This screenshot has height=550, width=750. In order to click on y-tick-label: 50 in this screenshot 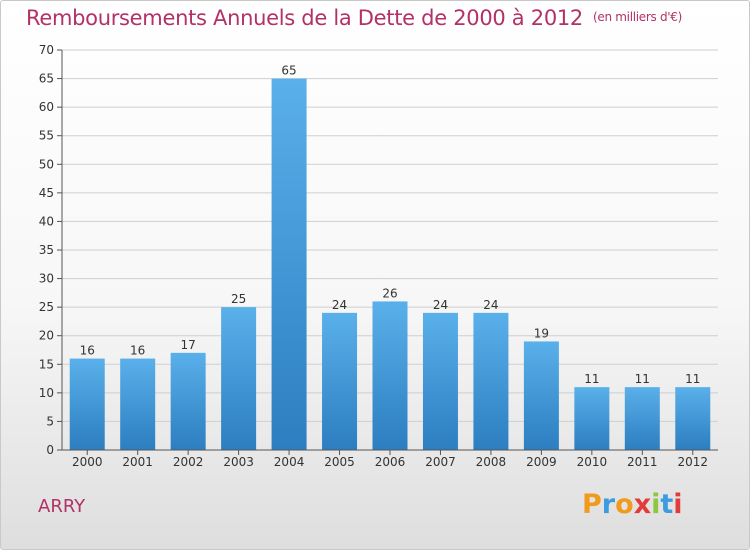, I will do `click(46, 164)`.